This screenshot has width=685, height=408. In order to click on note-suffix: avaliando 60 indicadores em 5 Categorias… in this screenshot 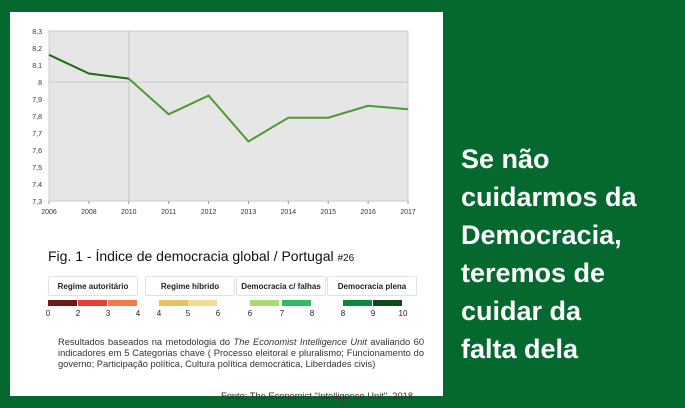, I will do `click(241, 353)`.